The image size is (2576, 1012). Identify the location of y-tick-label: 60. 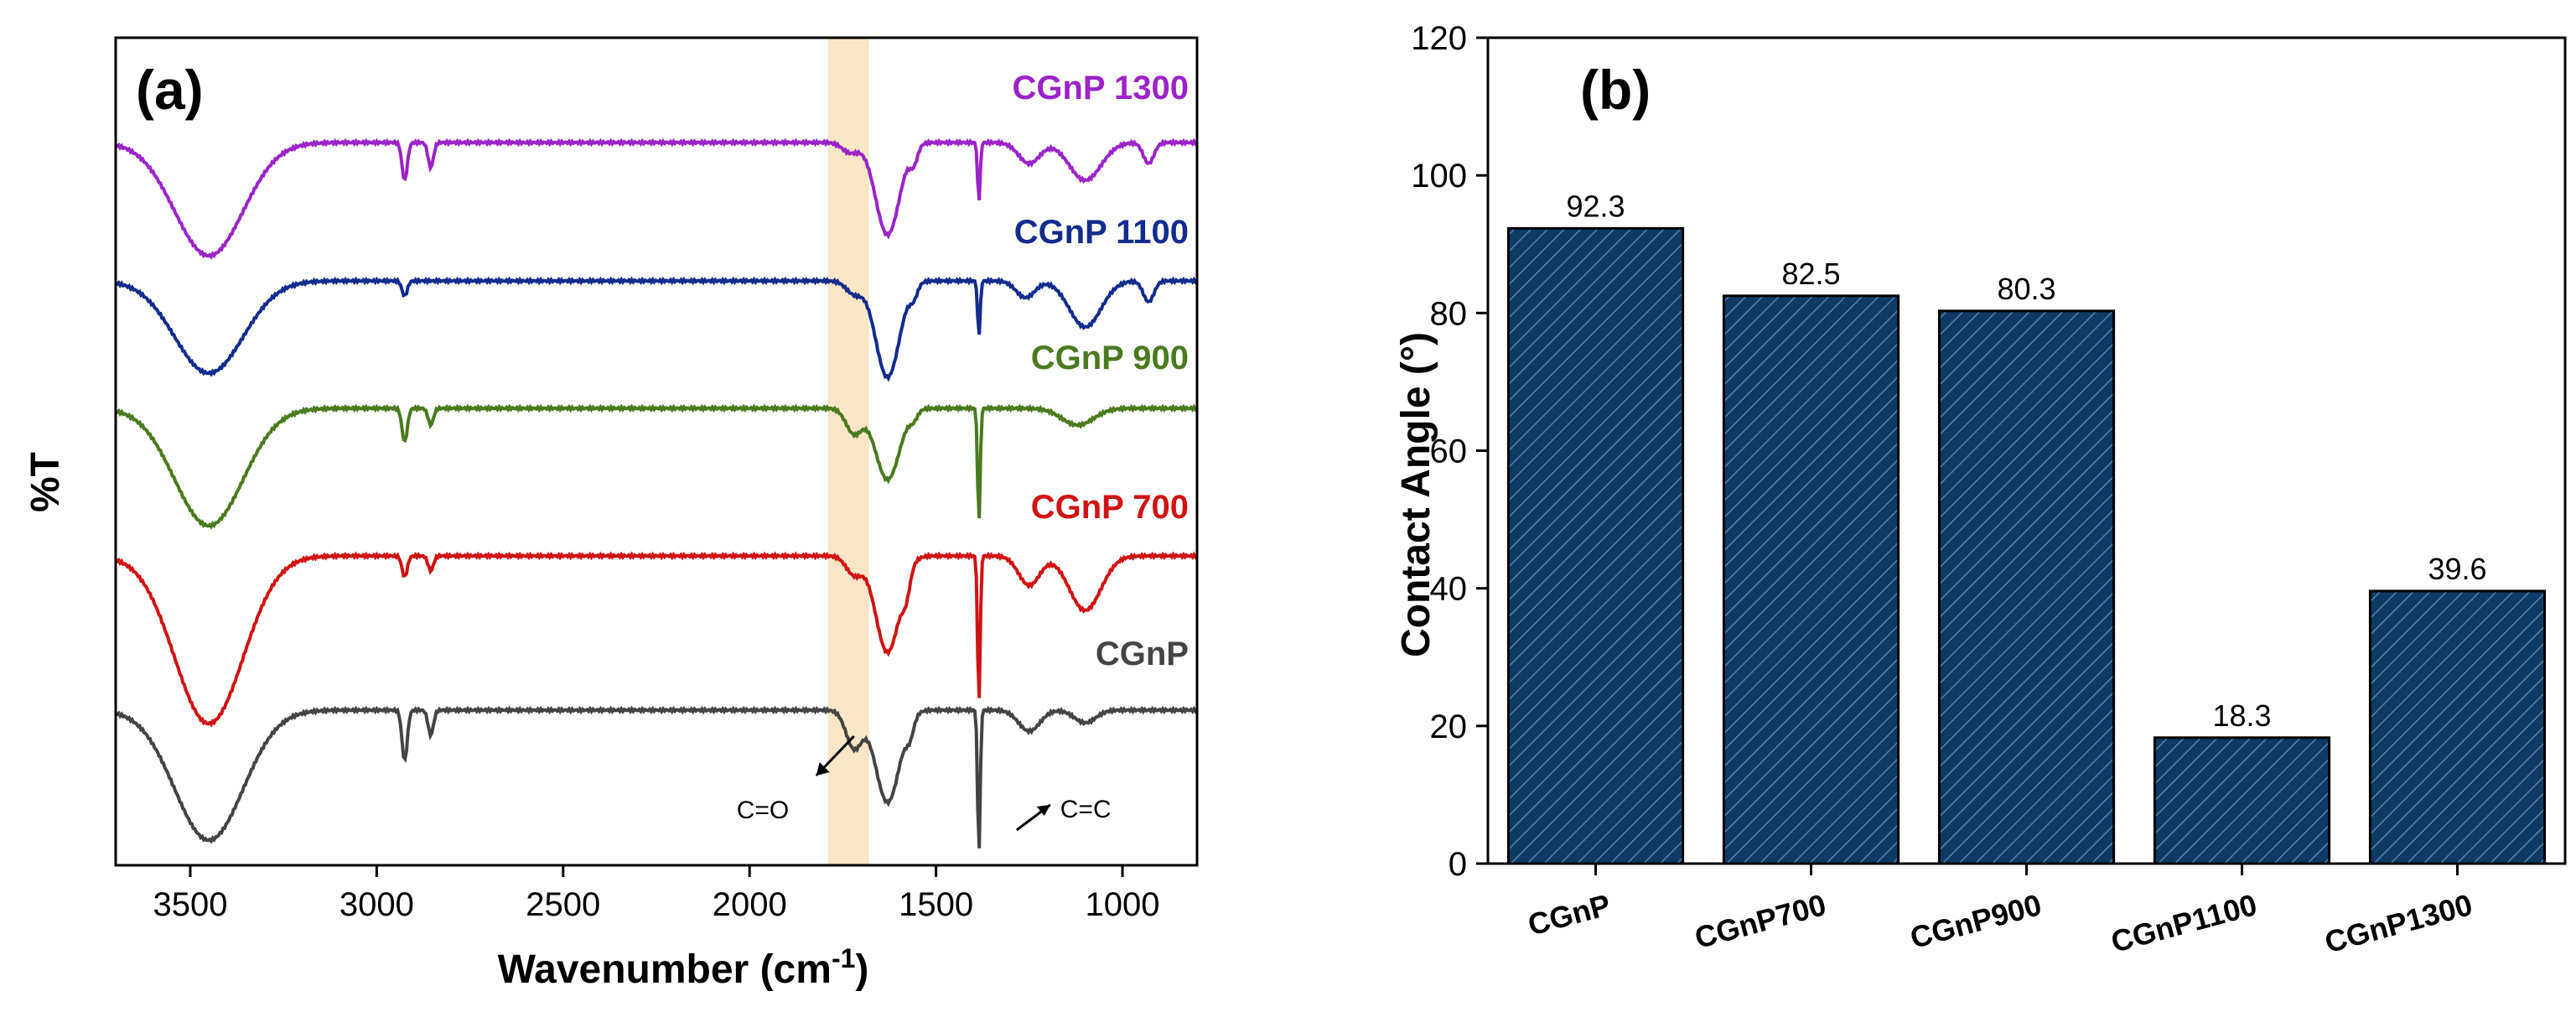
(1449, 452).